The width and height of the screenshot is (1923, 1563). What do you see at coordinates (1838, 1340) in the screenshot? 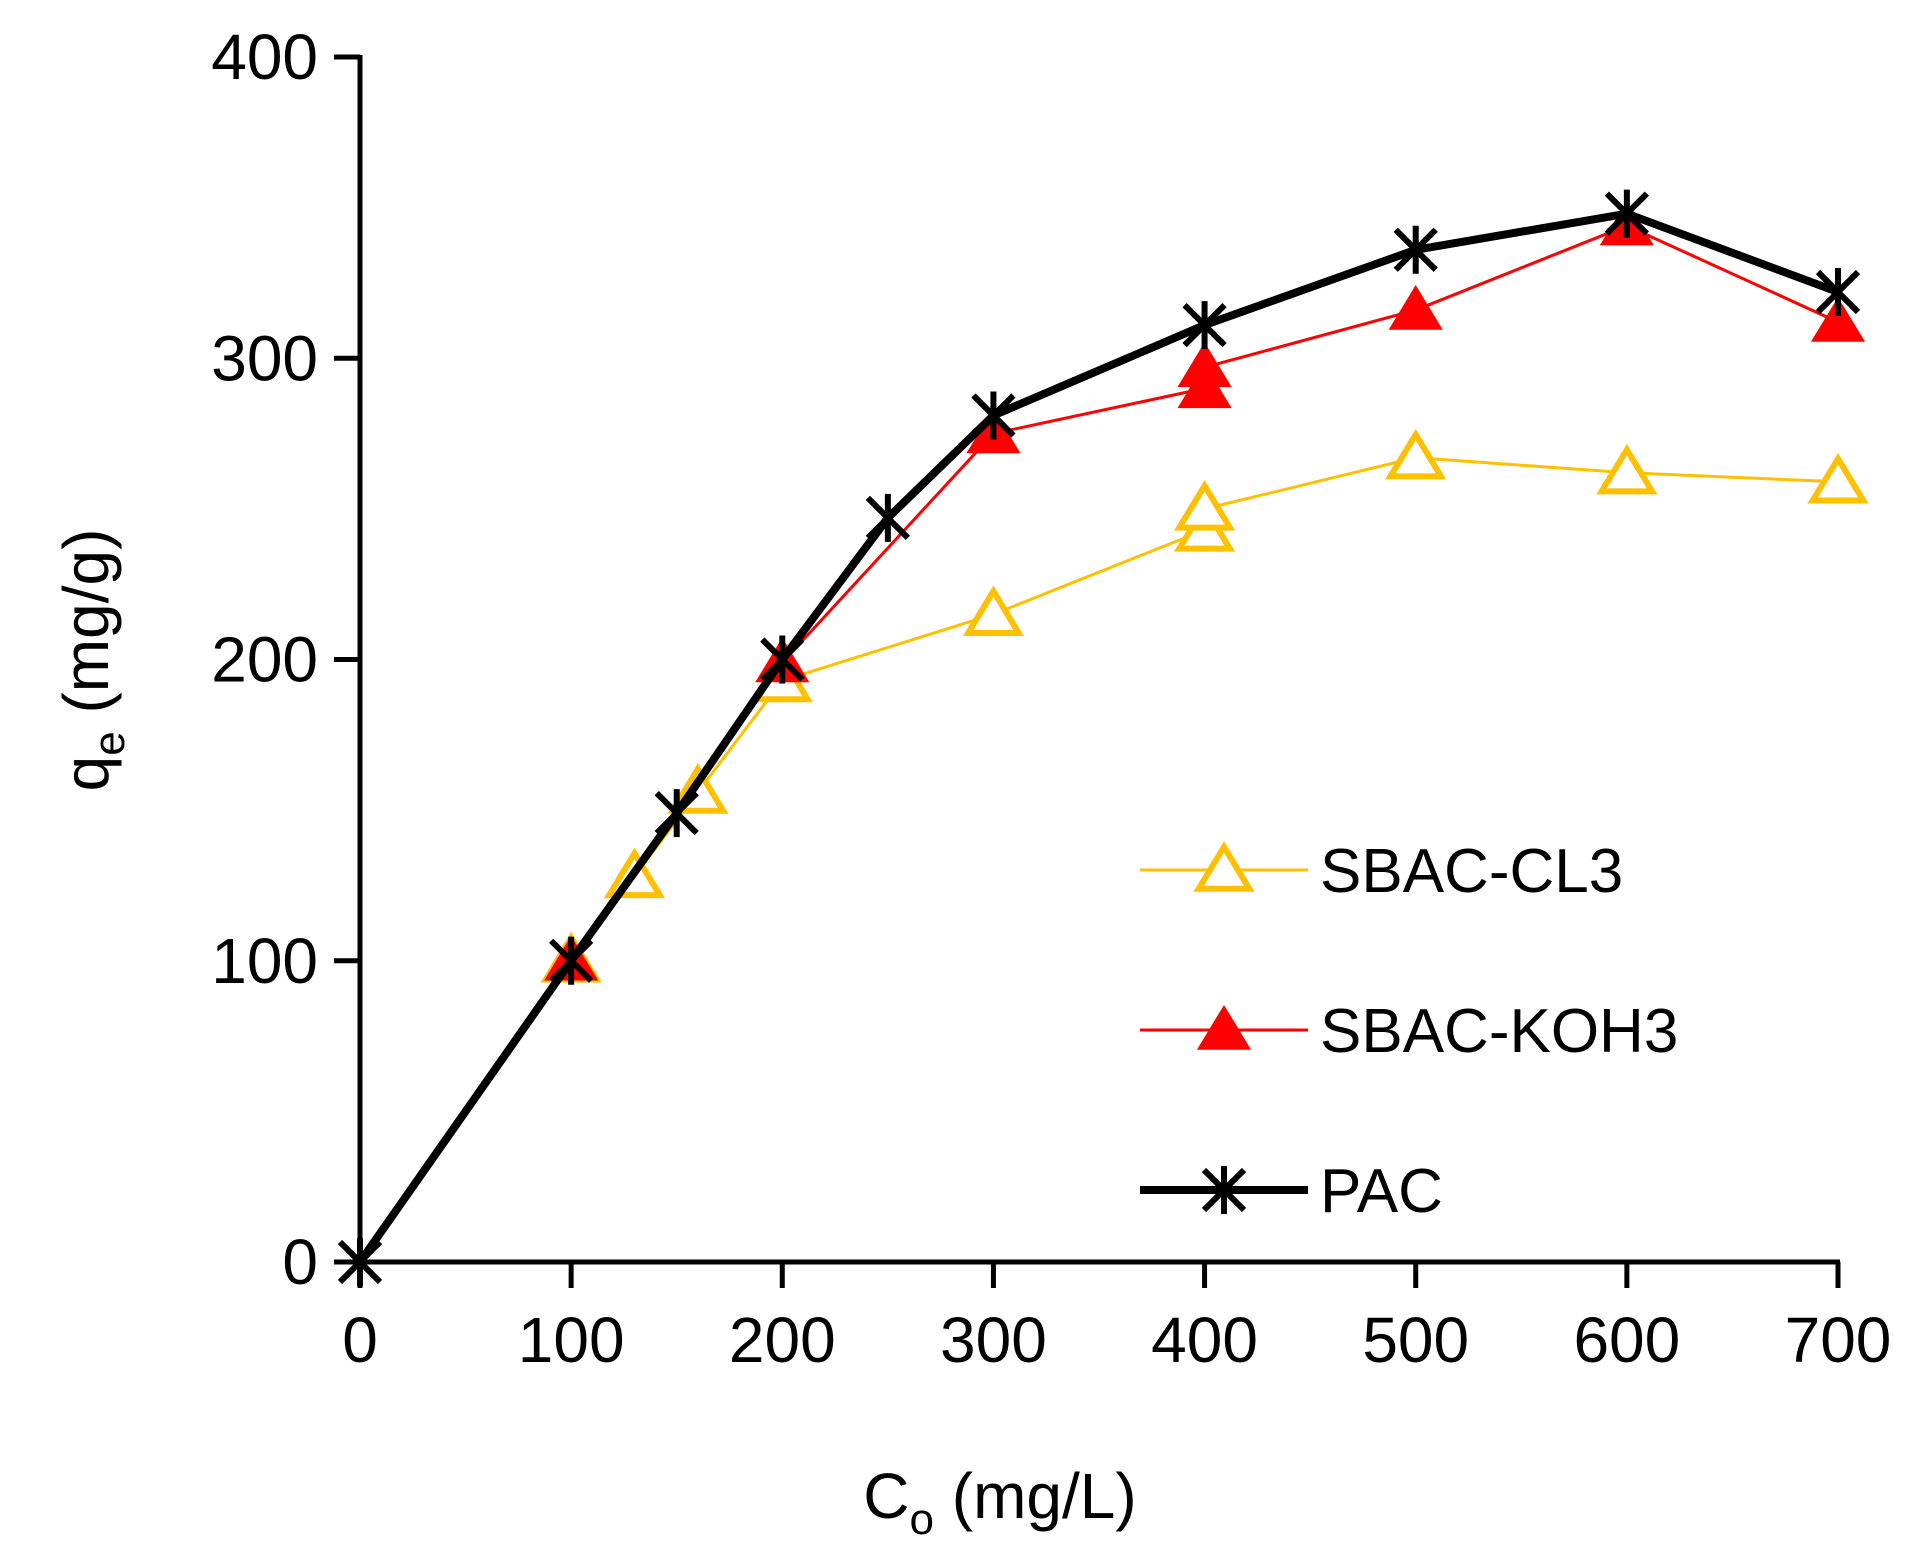
I see `x-tick-label: 700` at bounding box center [1838, 1340].